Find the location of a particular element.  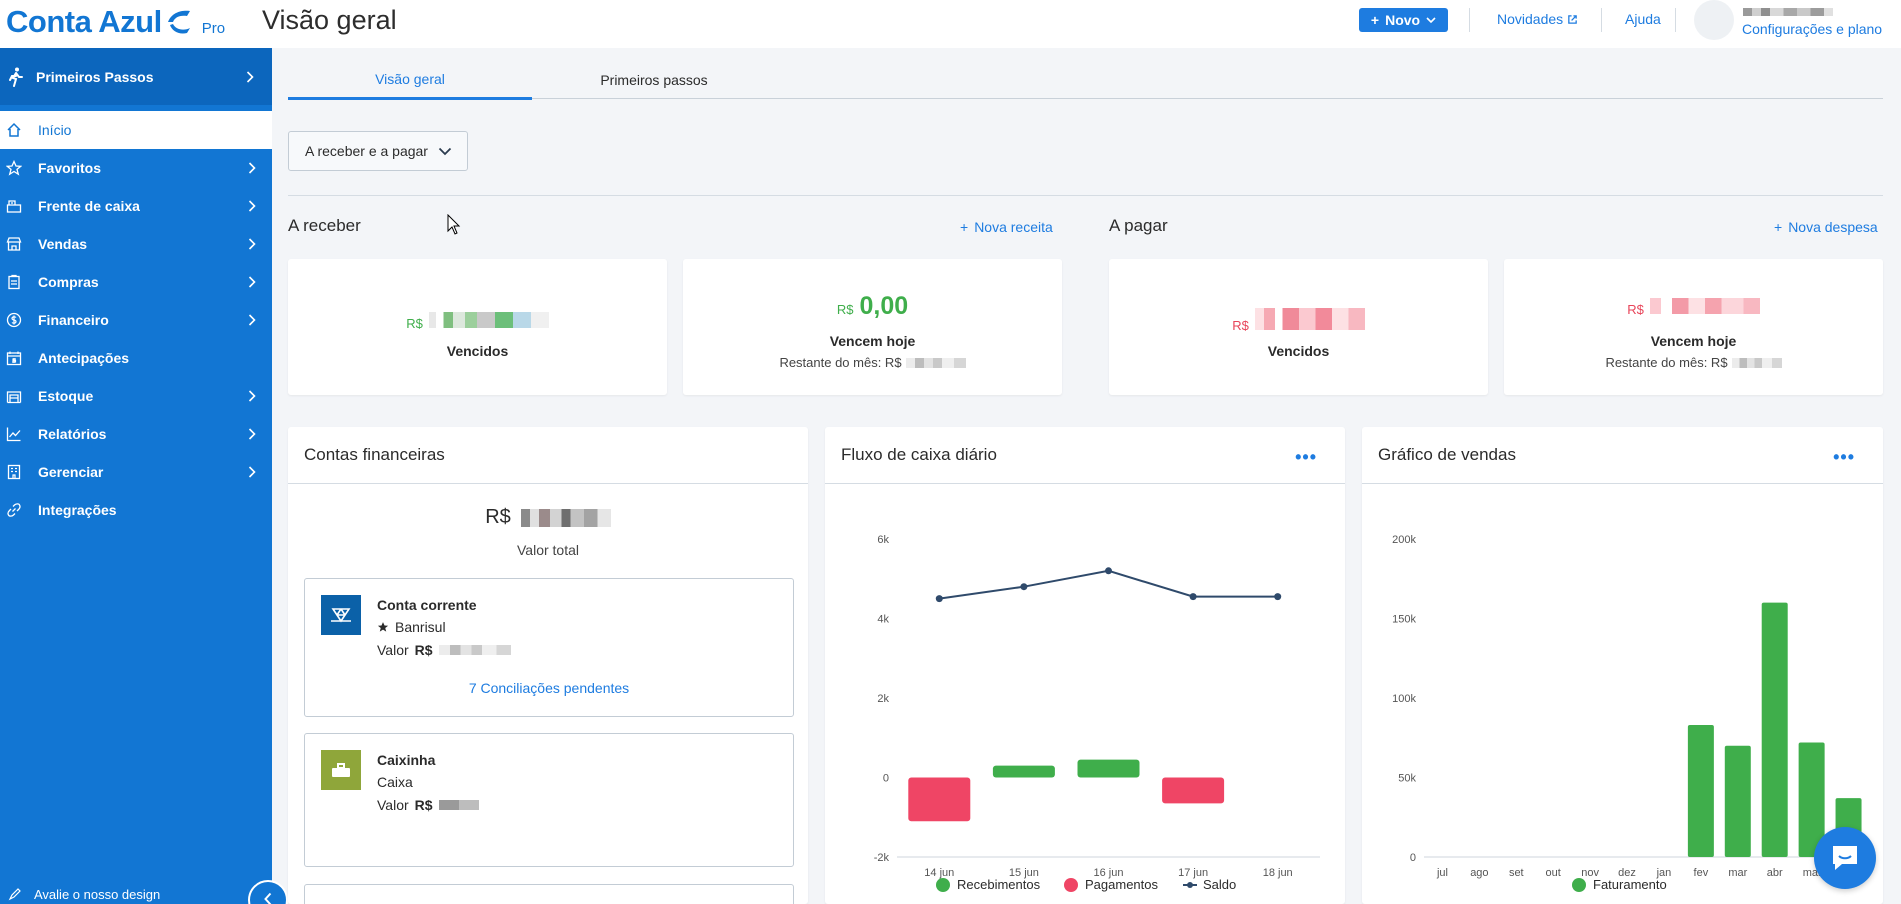

account-name: Conta corrente is located at coordinates (427, 605).